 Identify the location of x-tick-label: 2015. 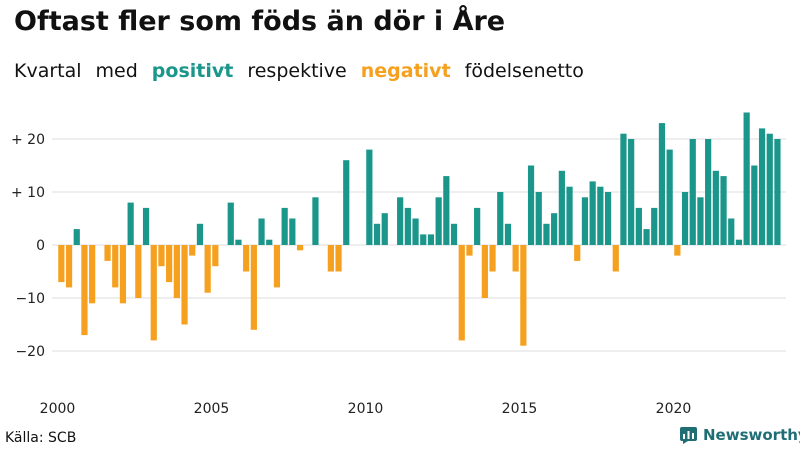
(520, 409).